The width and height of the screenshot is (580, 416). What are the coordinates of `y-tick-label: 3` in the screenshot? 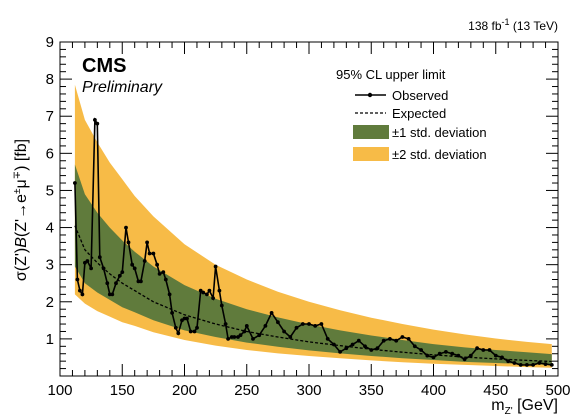 It's located at (50, 265).